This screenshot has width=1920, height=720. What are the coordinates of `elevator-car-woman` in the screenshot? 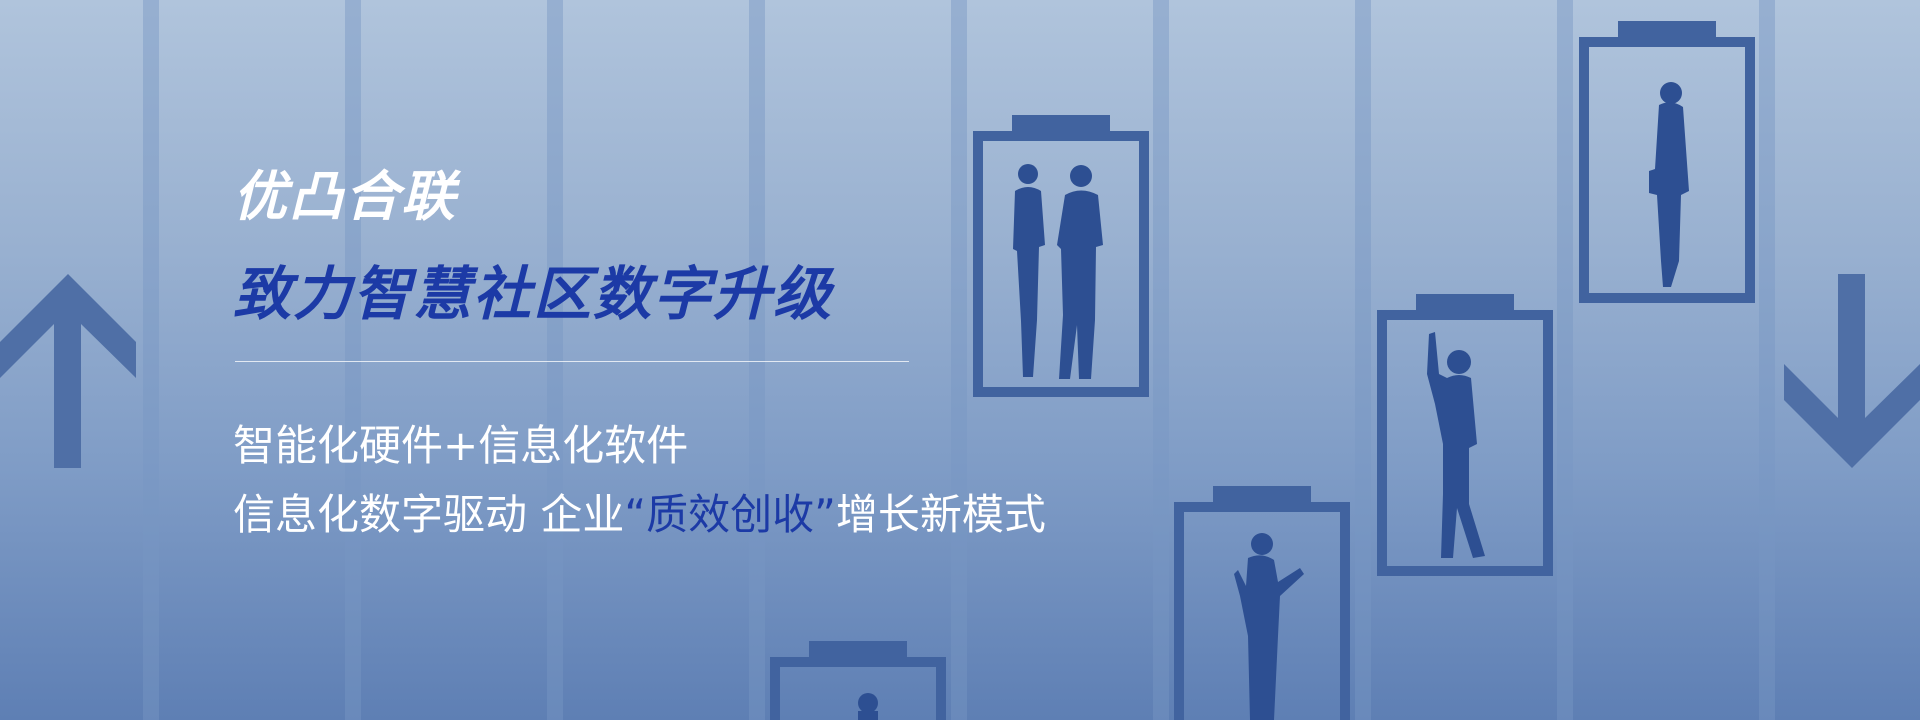 It's located at (1667, 162).